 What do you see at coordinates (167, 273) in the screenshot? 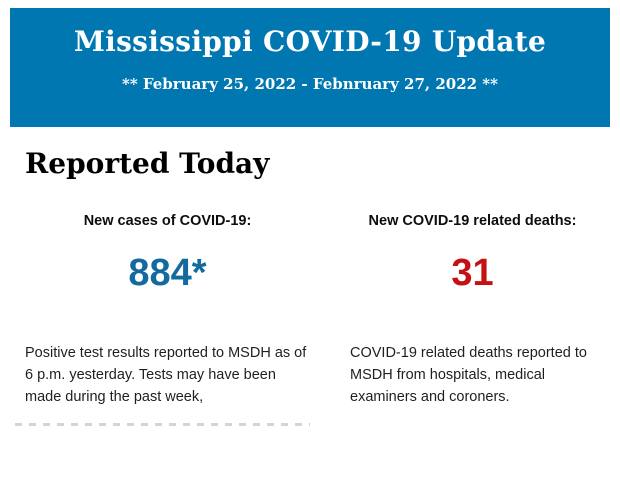
I see `new-cases-value: 884*` at bounding box center [167, 273].